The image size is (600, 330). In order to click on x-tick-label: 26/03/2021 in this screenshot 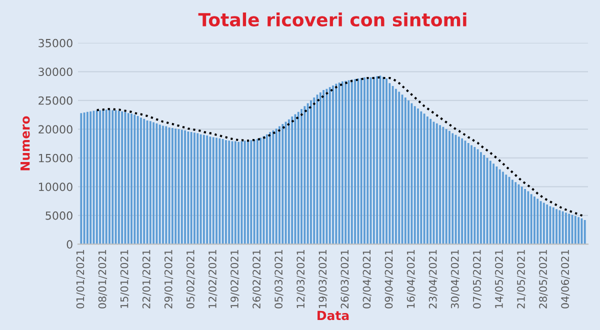, I will do `click(345, 279)`.